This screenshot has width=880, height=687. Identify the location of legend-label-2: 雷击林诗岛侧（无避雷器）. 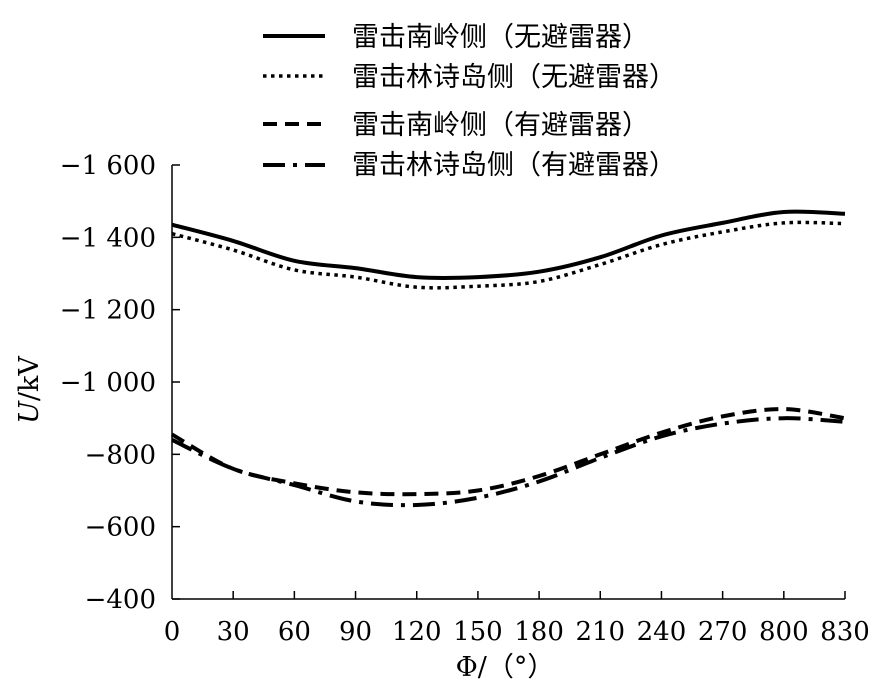
(514, 77).